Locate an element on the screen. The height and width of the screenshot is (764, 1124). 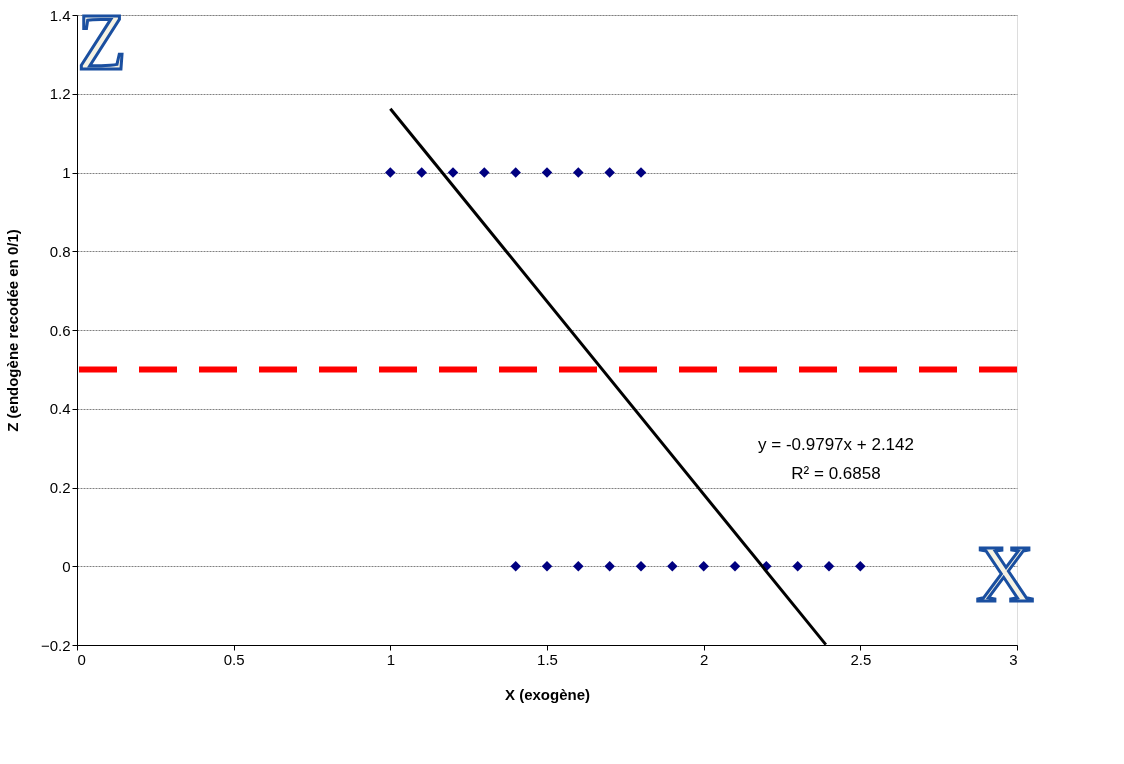
y-tick-label: −0.2 is located at coordinates (55, 645).